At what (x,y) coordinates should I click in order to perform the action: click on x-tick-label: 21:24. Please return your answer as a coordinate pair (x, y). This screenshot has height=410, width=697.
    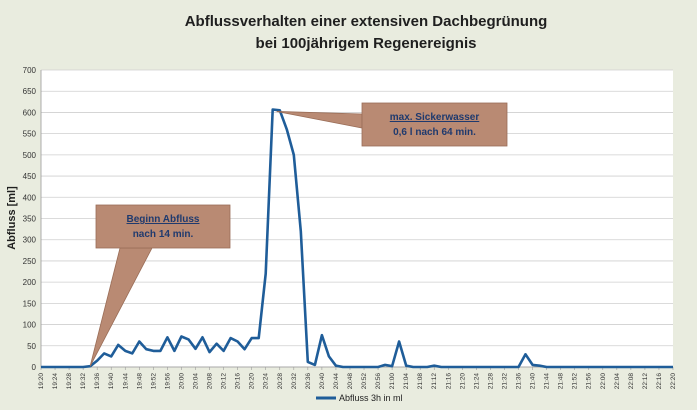
    Looking at the image, I should click on (476, 381).